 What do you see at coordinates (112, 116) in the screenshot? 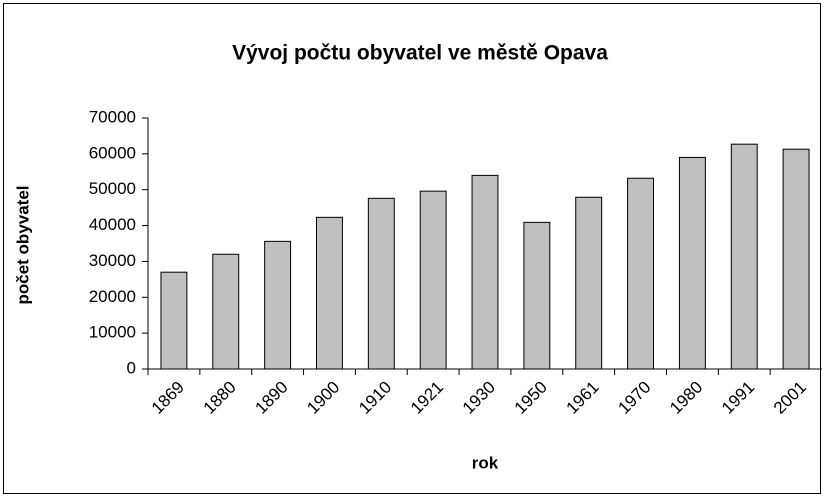
I see `y-tick-label: 70000` at bounding box center [112, 116].